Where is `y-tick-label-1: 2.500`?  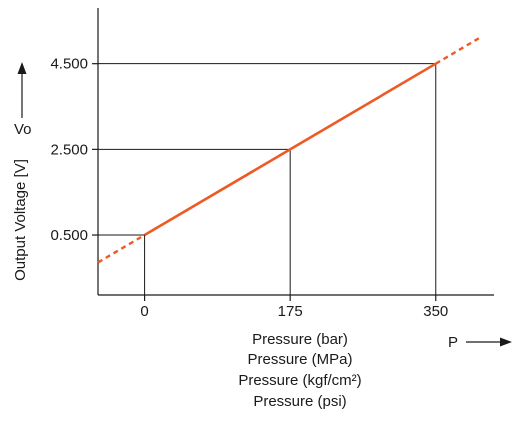 y-tick-label-1: 2.500 is located at coordinates (69, 149).